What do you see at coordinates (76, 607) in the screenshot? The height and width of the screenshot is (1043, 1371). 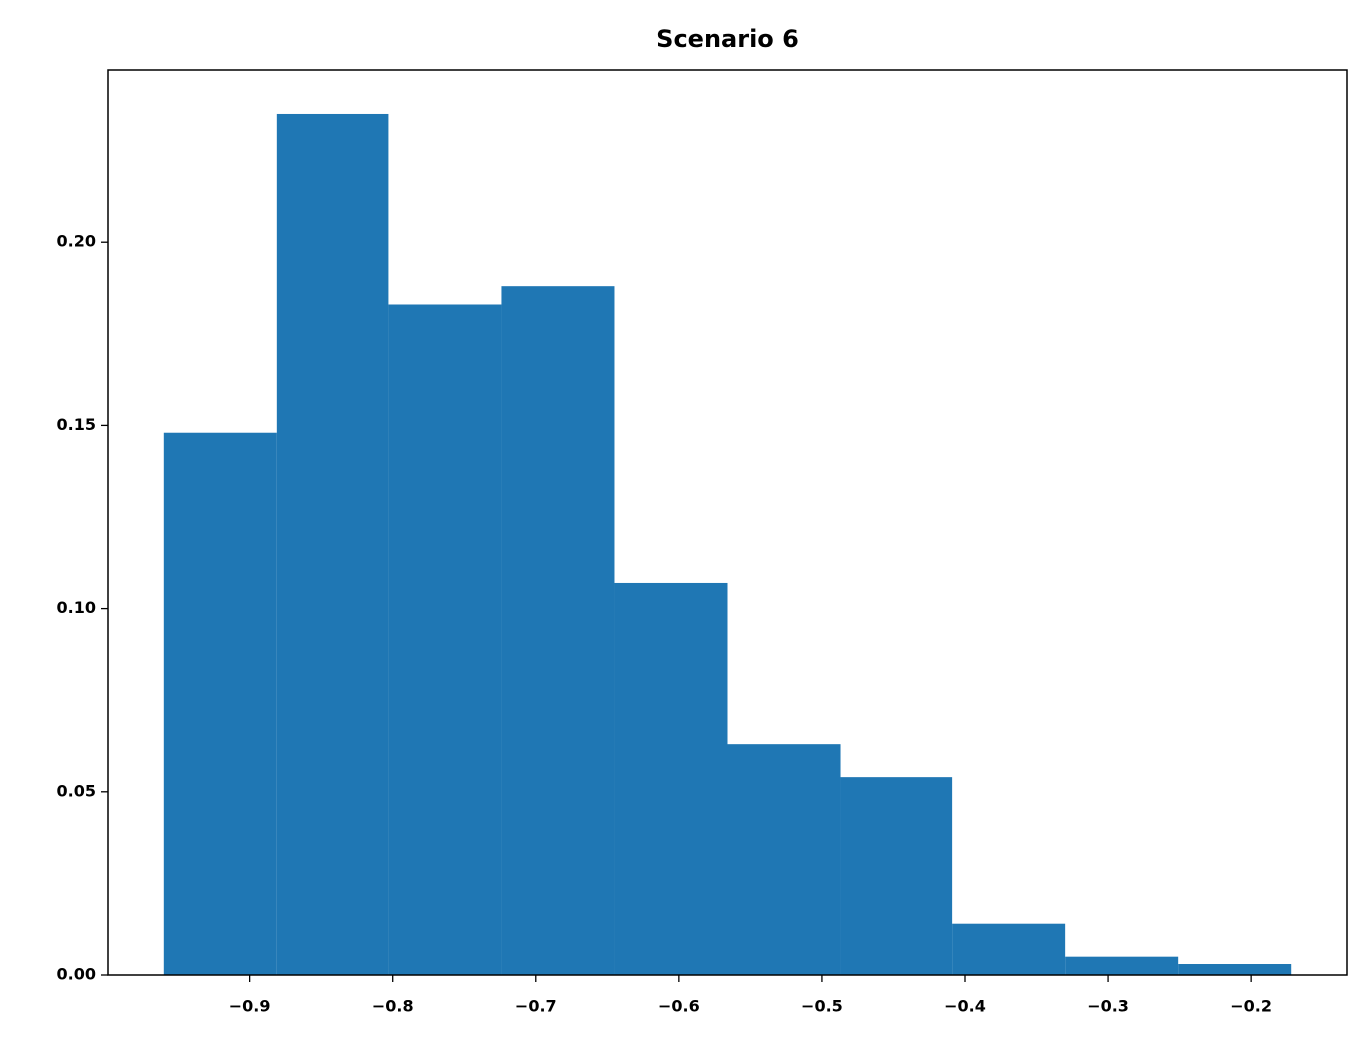 I see `y-tick-label: 0.10` at bounding box center [76, 607].